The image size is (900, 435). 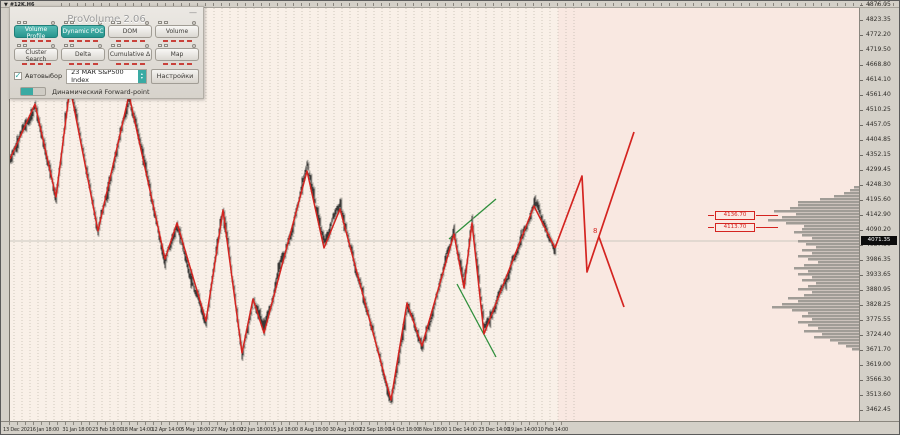 I want to click on panel-button-delta: Delta, so click(x=83, y=54).